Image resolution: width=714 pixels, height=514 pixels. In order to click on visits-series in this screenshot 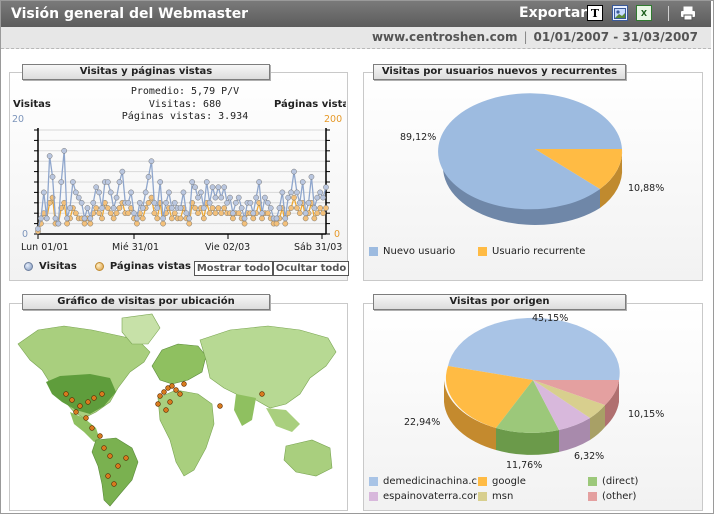, I will do `click(182, 189)`.